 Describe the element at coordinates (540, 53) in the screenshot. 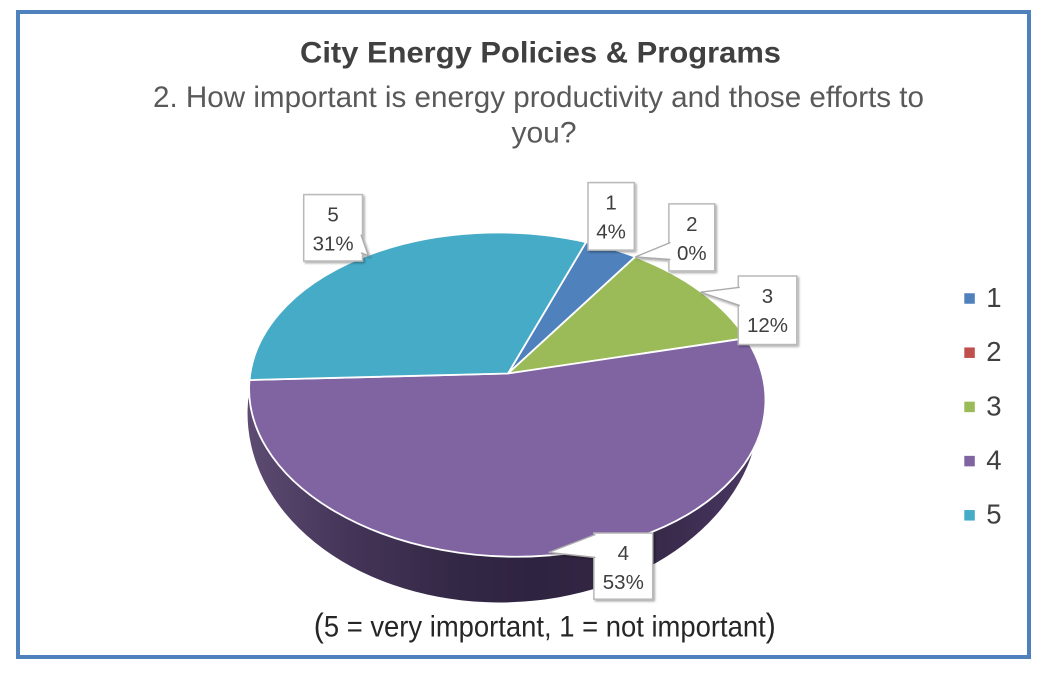

I see `svg-text:City Energy Policies & Program: City Energy Policies & Programs` at that location.